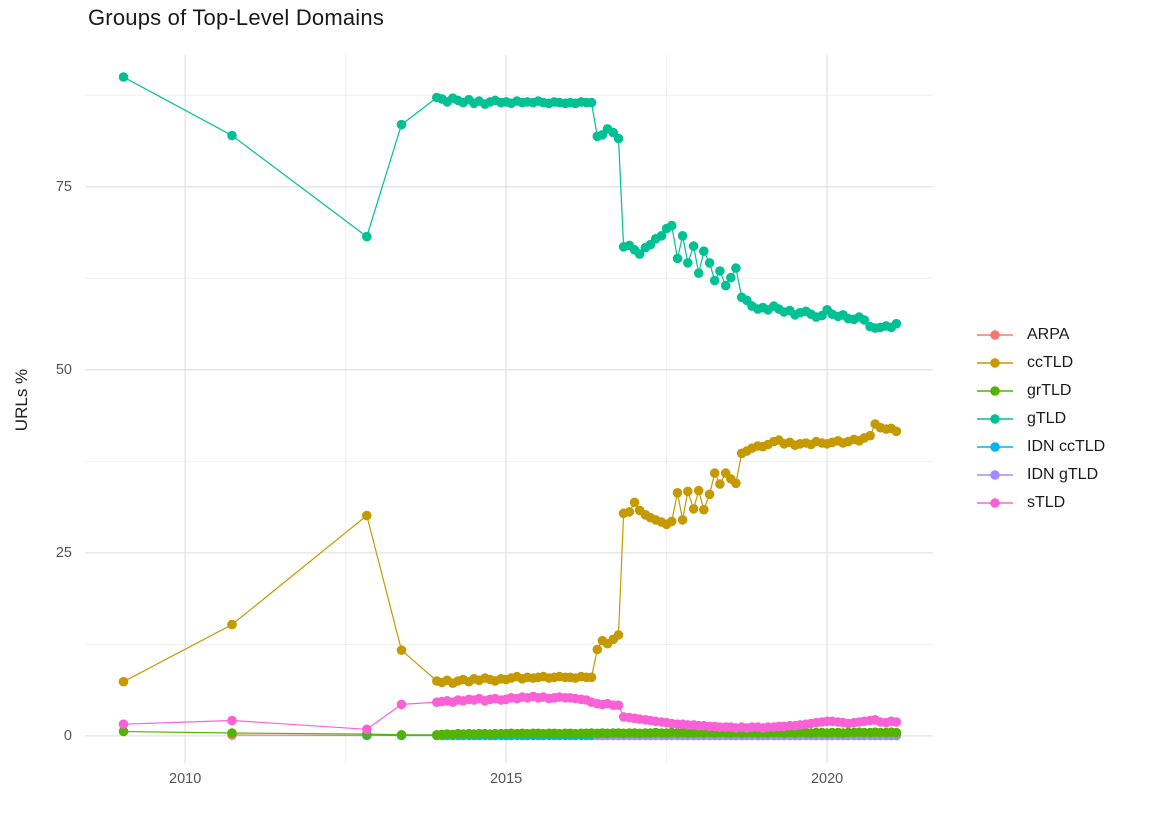  I want to click on legend-item-grtld: grTLD, so click(1040, 391).